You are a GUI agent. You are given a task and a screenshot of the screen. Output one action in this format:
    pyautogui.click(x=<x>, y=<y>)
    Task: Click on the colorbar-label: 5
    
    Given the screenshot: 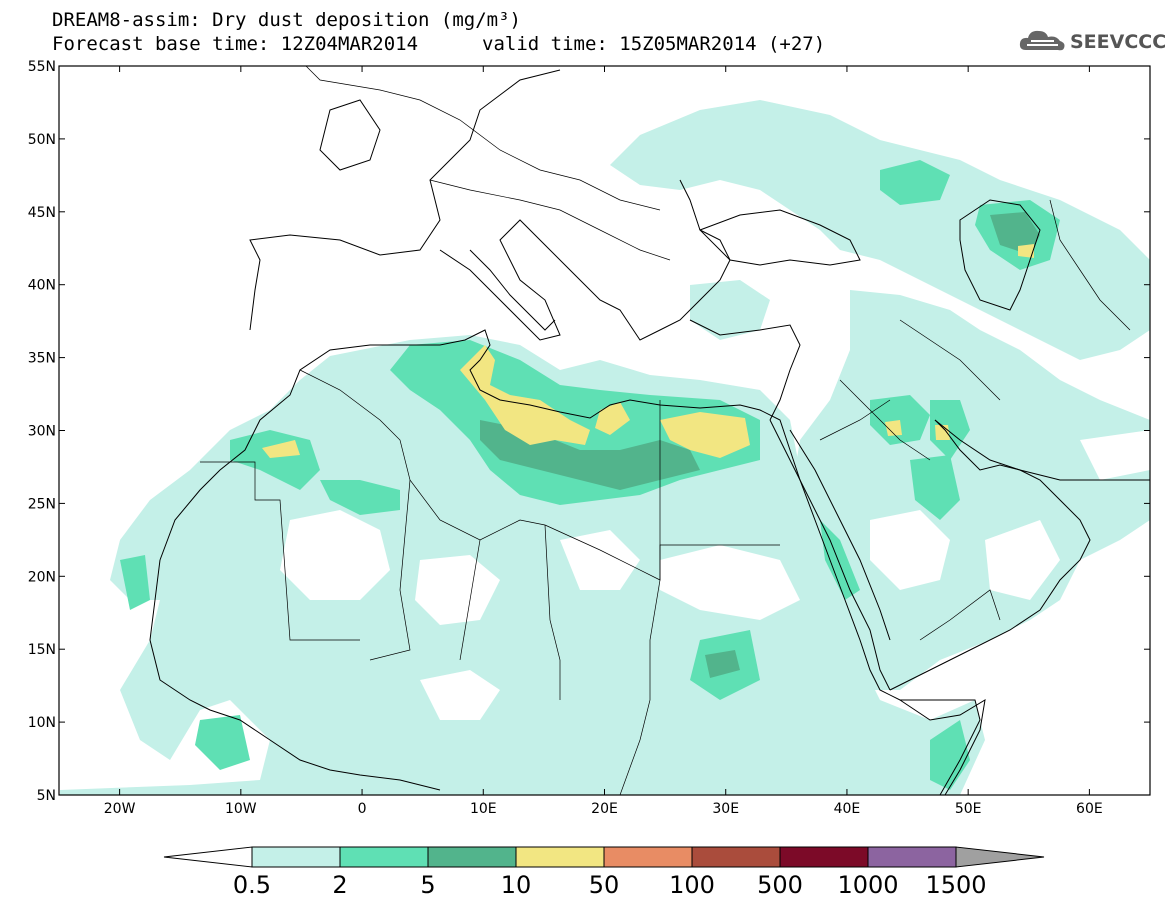 What is the action you would take?
    pyautogui.click(x=427, y=885)
    